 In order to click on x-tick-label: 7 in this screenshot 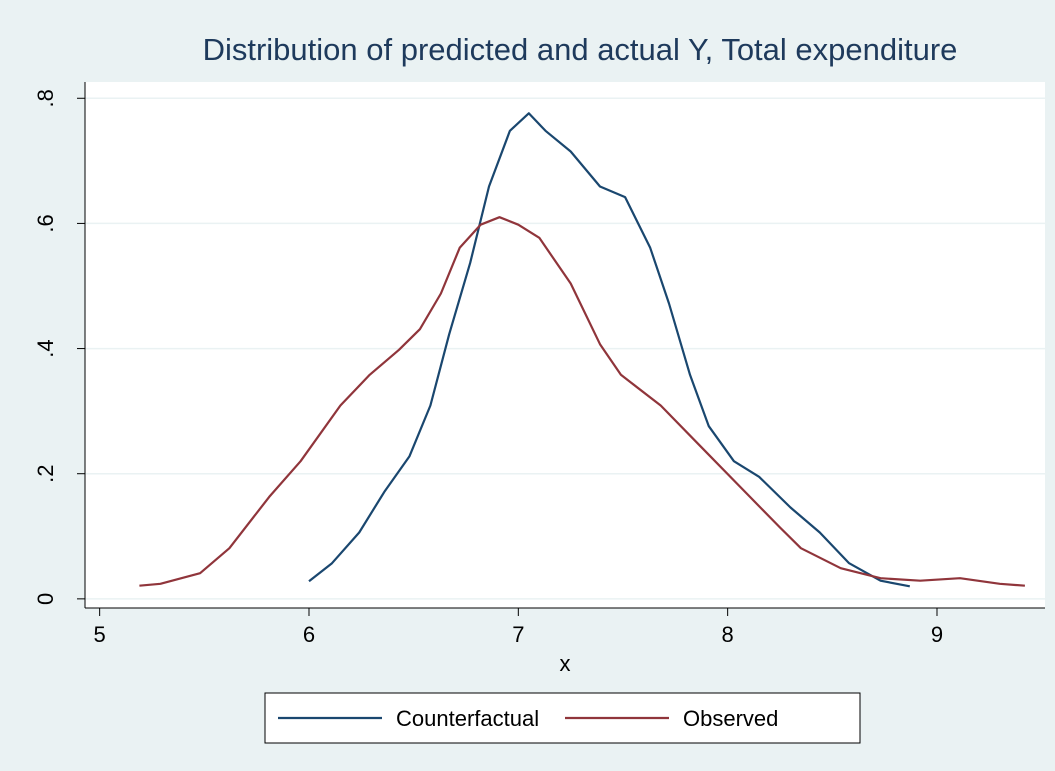, I will do `click(518, 634)`.